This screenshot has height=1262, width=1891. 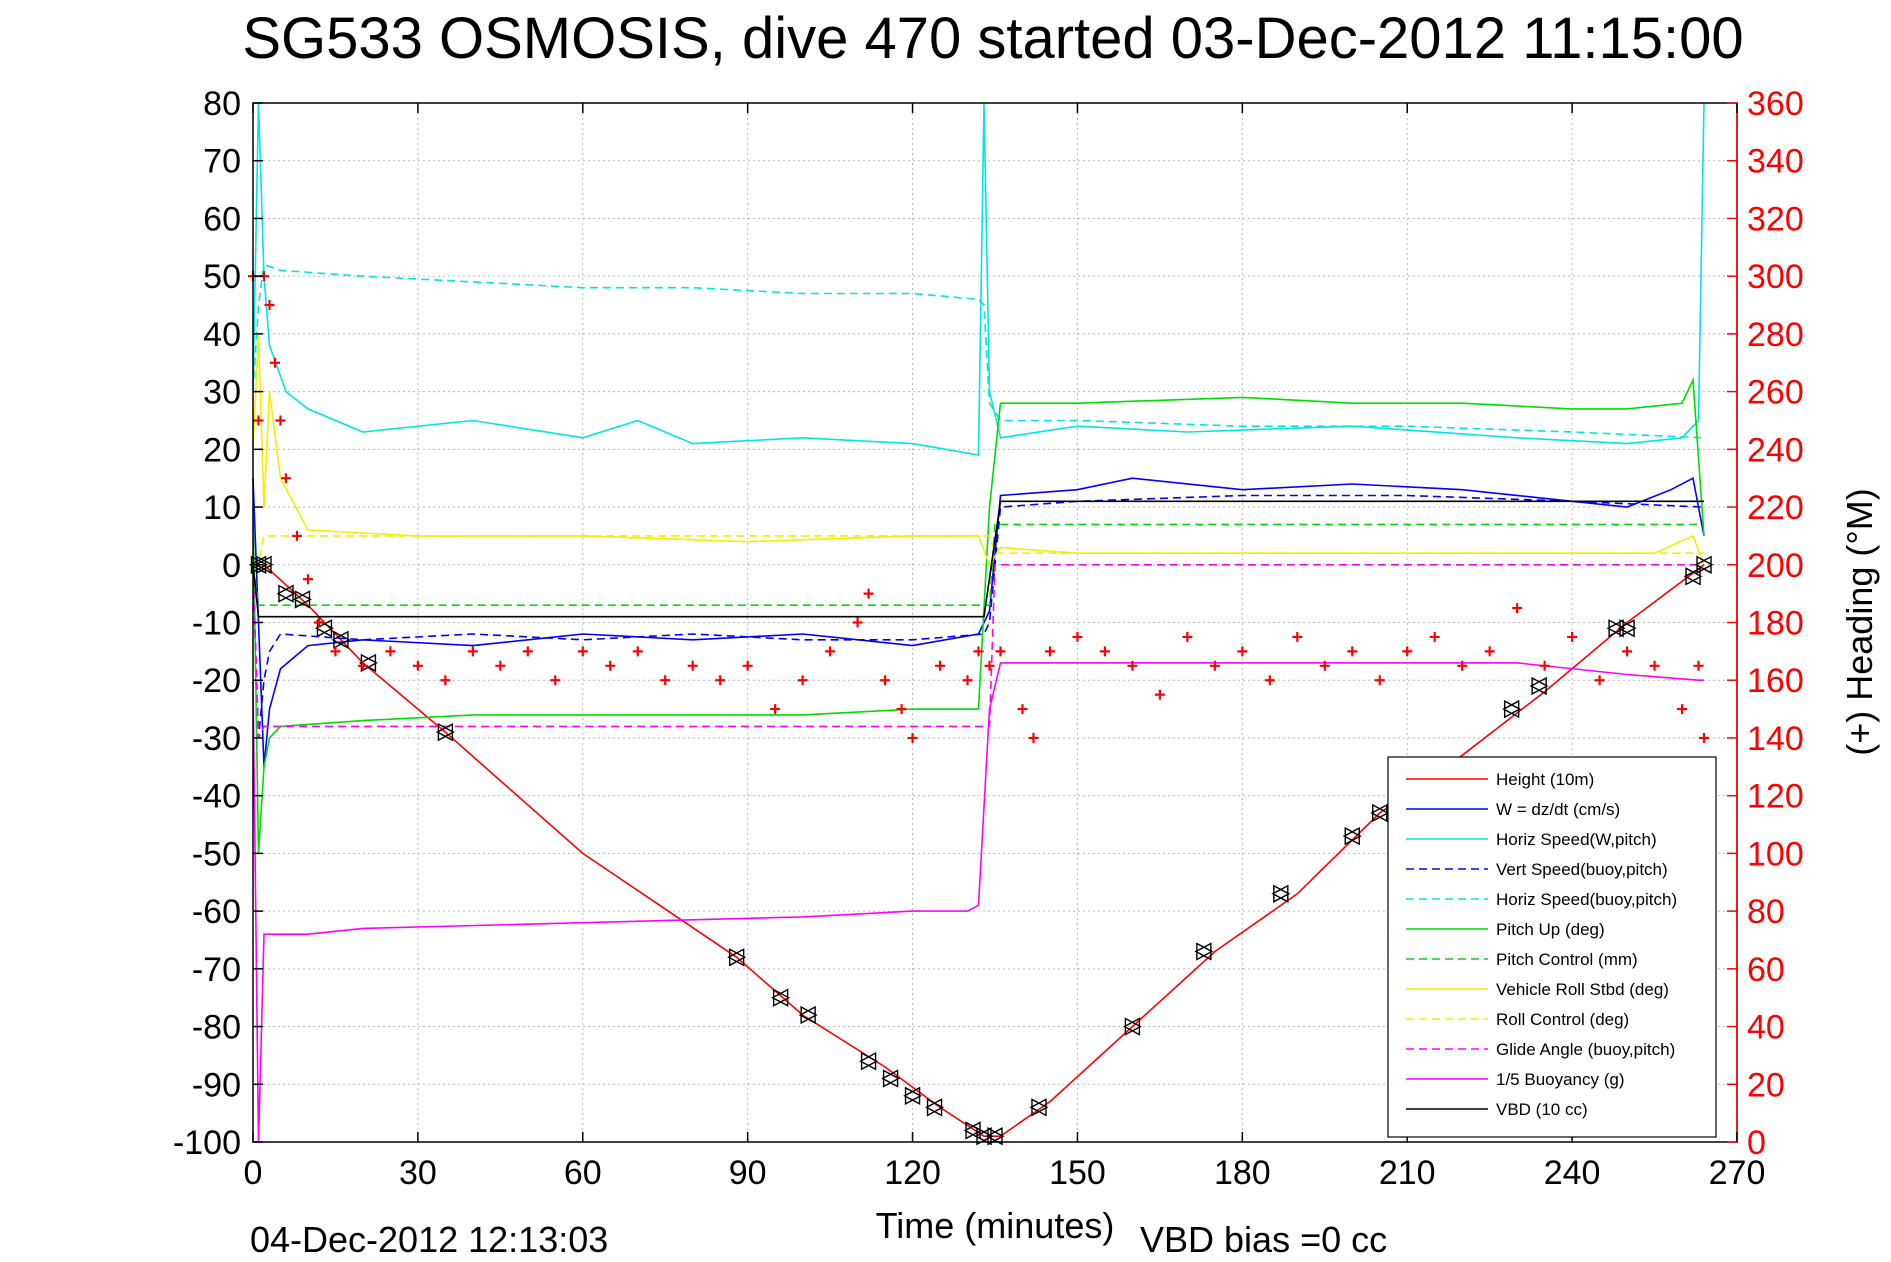 I want to click on y-tick-label: 40, so click(x=222, y=335).